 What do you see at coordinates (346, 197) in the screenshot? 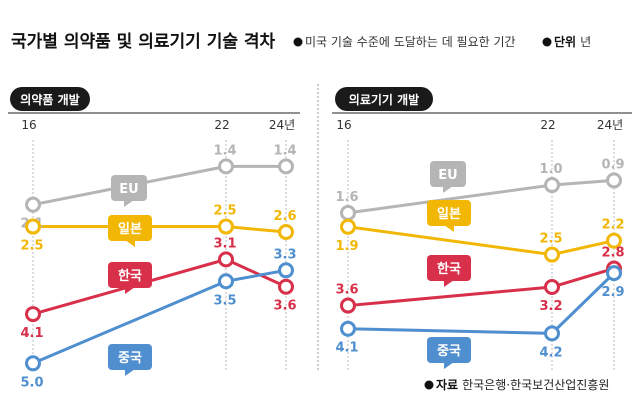
I see `data-label-EU: 1.6` at bounding box center [346, 197].